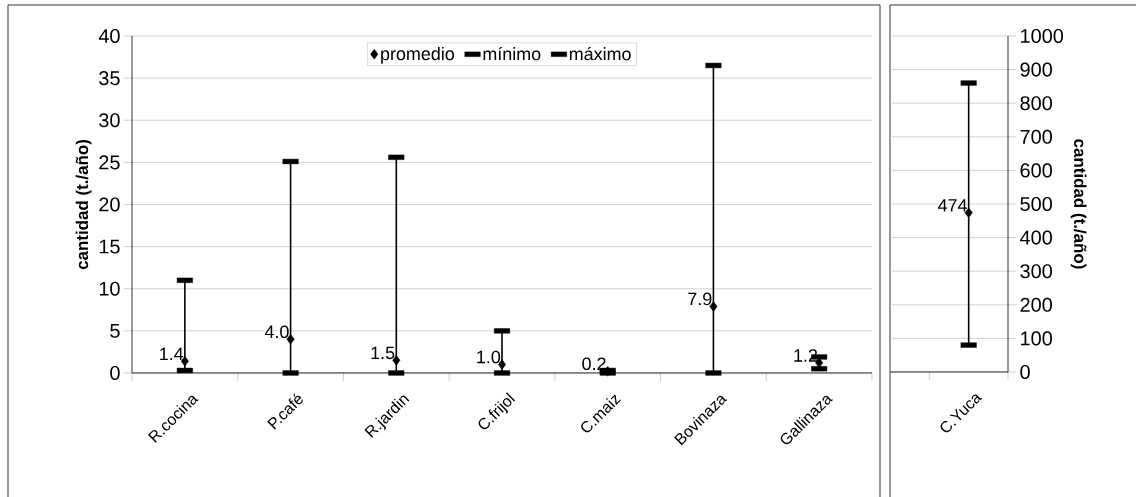 This screenshot has height=497, width=1136. I want to click on y-tick-label: 200, so click(1036, 304).